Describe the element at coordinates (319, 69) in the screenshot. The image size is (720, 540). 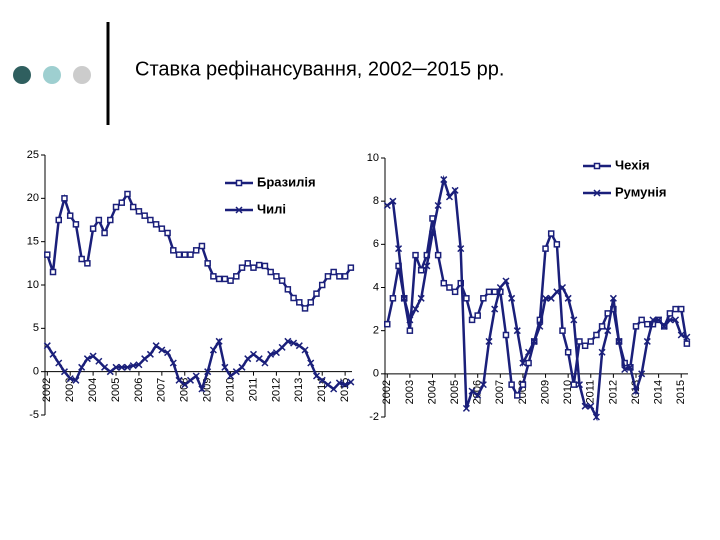
I see `slide-title: Ставка рефінансування, 2002─2015 рр.` at that location.